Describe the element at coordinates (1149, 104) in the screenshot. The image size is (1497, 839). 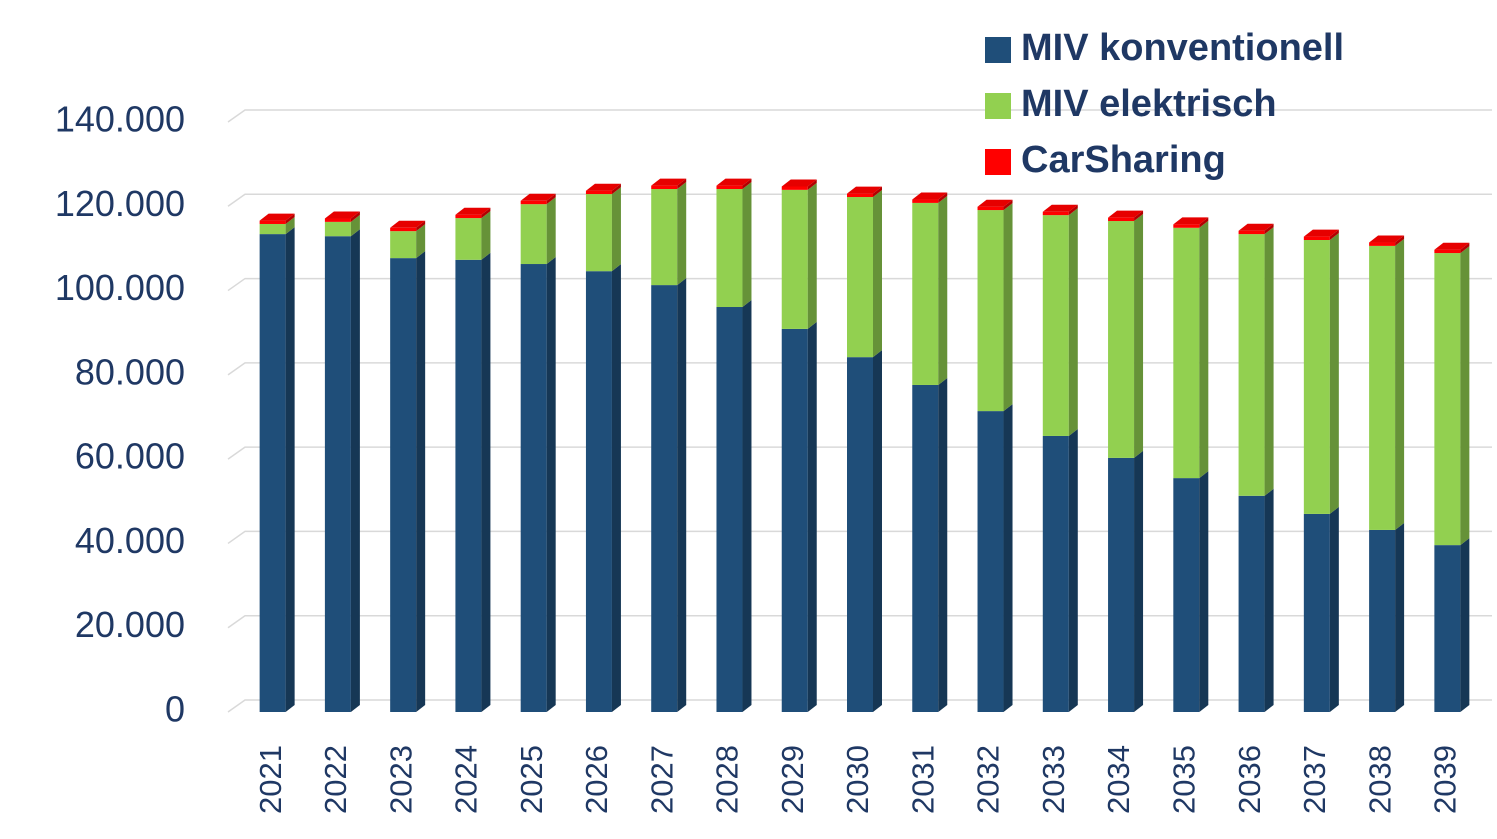
I see `legend-label: MIV elektrisch` at that location.